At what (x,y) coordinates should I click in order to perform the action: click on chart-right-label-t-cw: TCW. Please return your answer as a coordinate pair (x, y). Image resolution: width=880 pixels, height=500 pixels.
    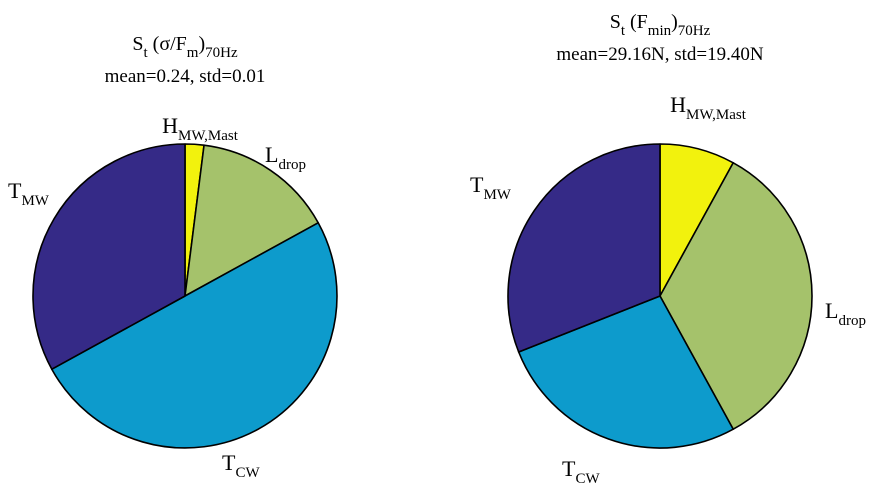
    Looking at the image, I should click on (581, 471).